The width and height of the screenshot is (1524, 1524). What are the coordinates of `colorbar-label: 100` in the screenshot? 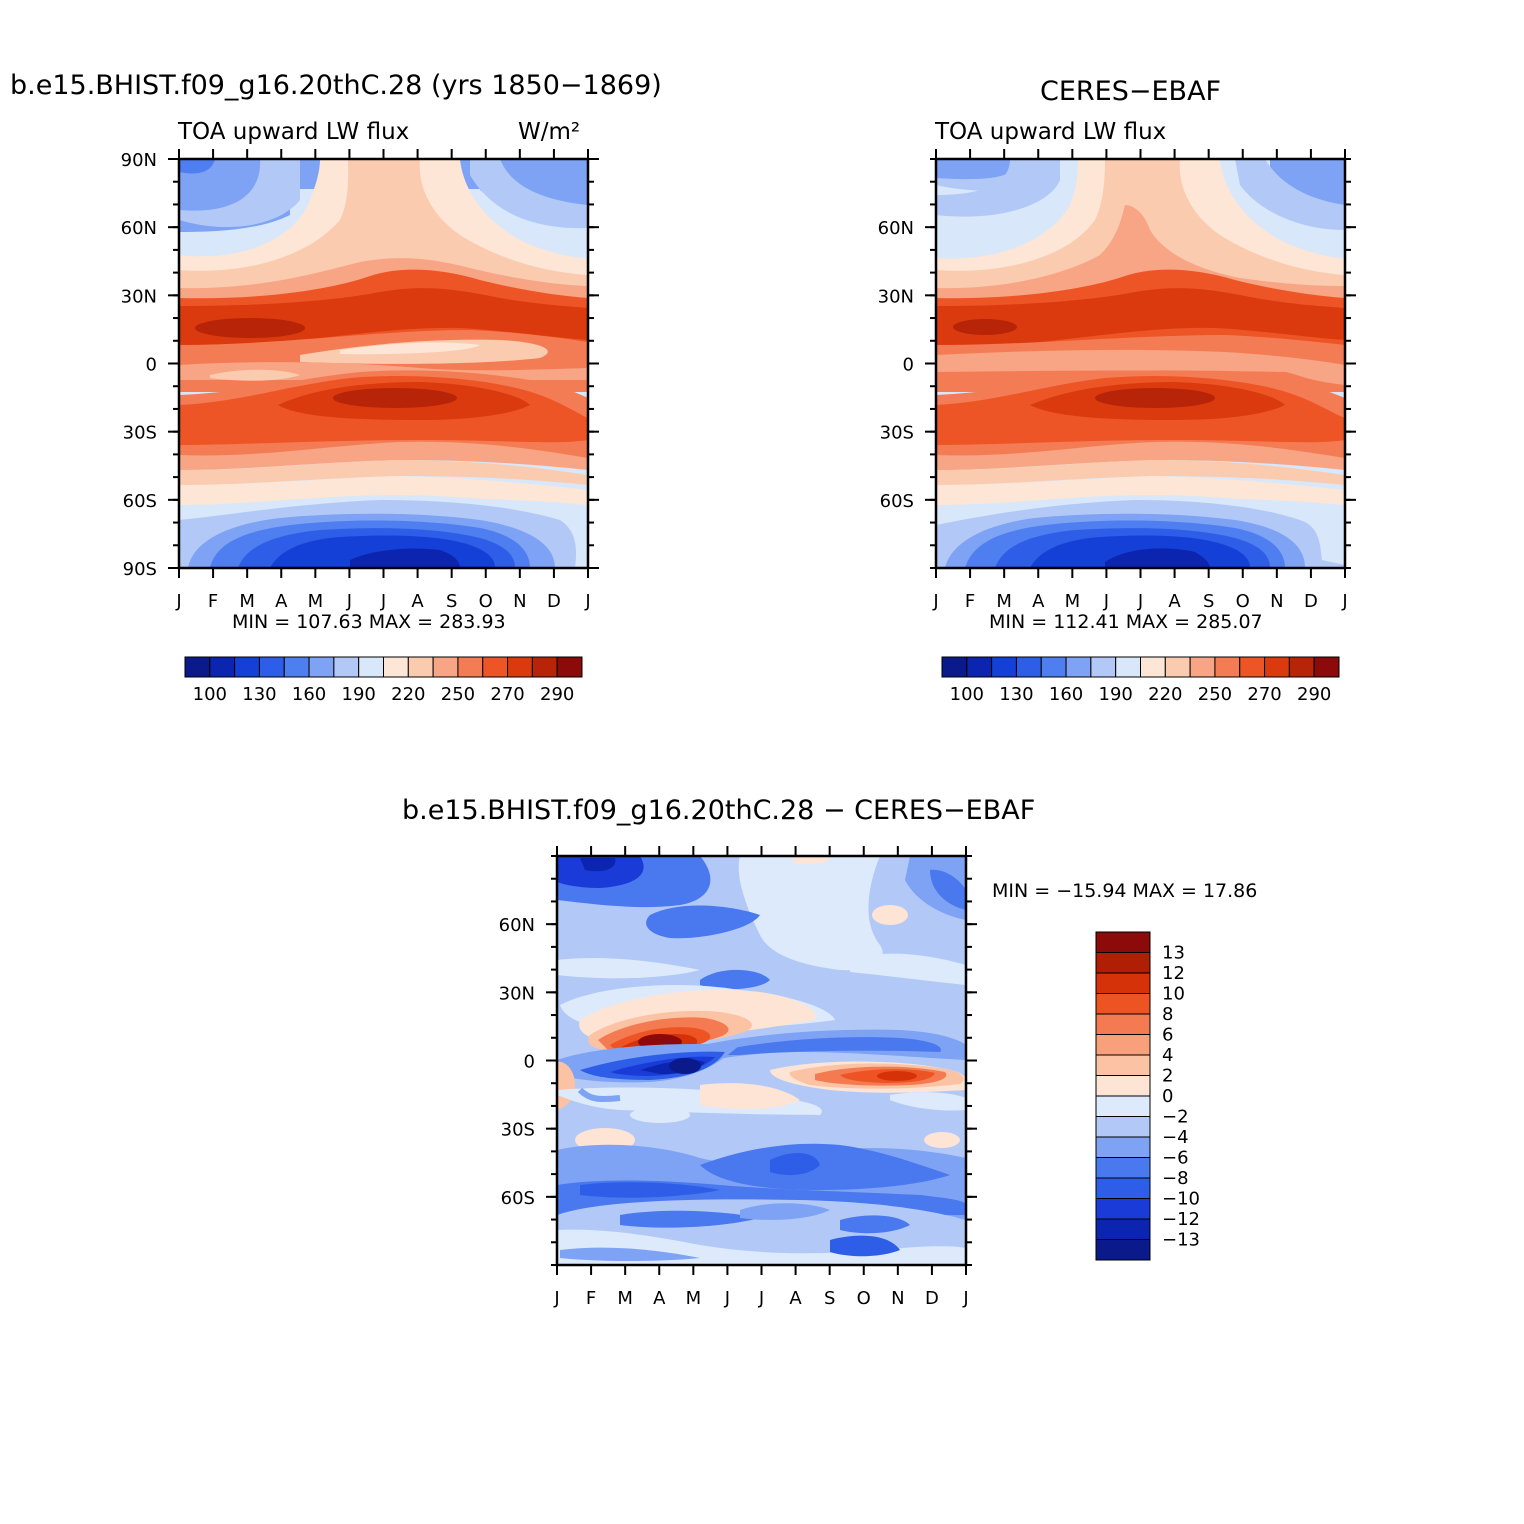 It's located at (967, 694).